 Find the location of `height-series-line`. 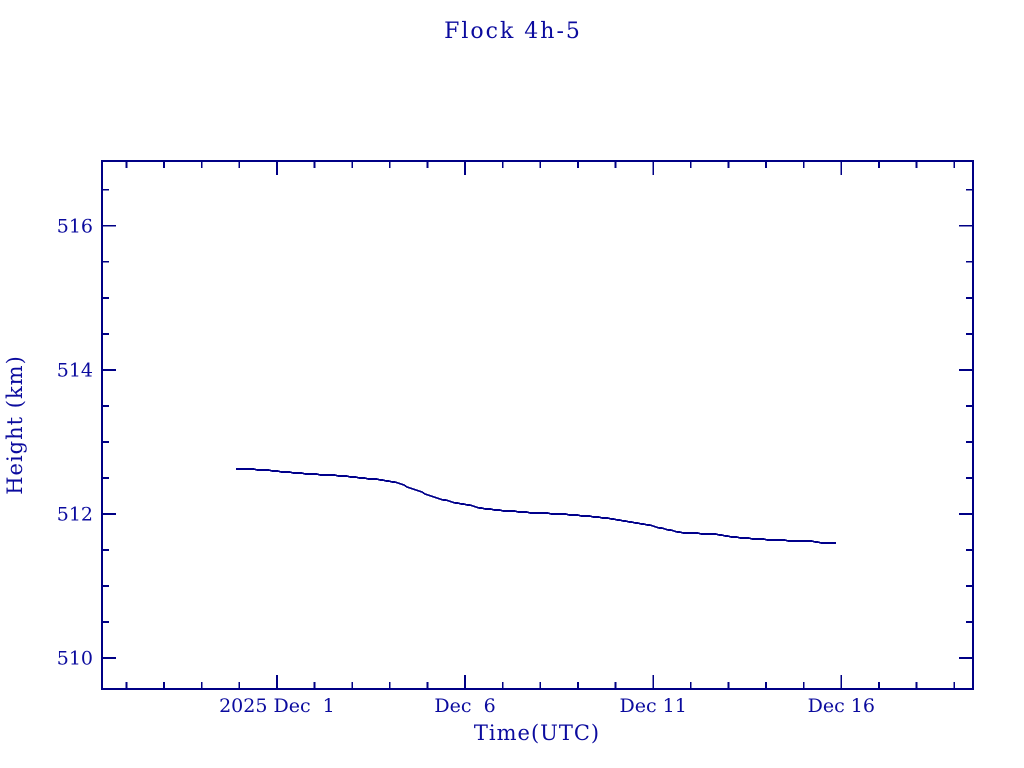

height-series-line is located at coordinates (536, 506).